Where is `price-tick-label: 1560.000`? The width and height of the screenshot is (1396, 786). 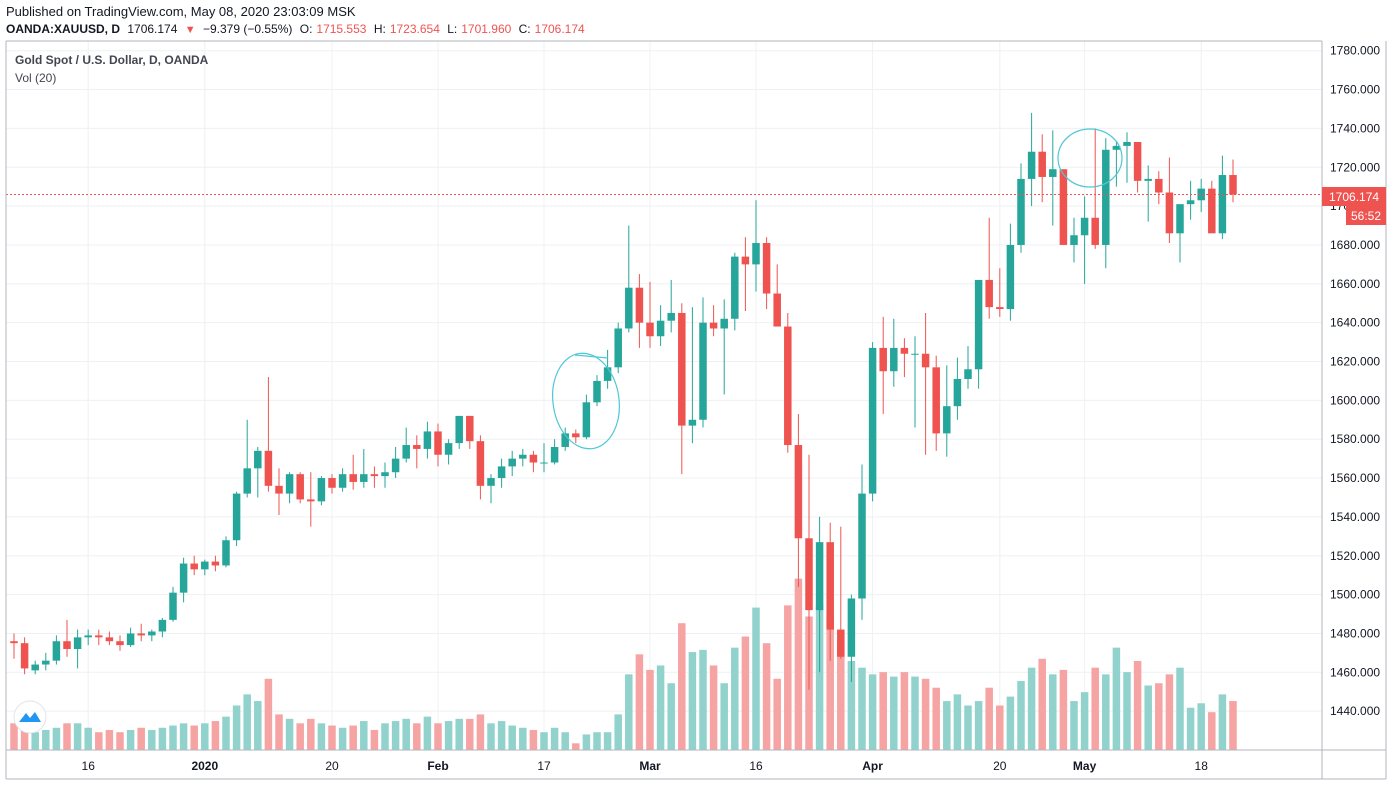
price-tick-label: 1560.000 is located at coordinates (1355, 478).